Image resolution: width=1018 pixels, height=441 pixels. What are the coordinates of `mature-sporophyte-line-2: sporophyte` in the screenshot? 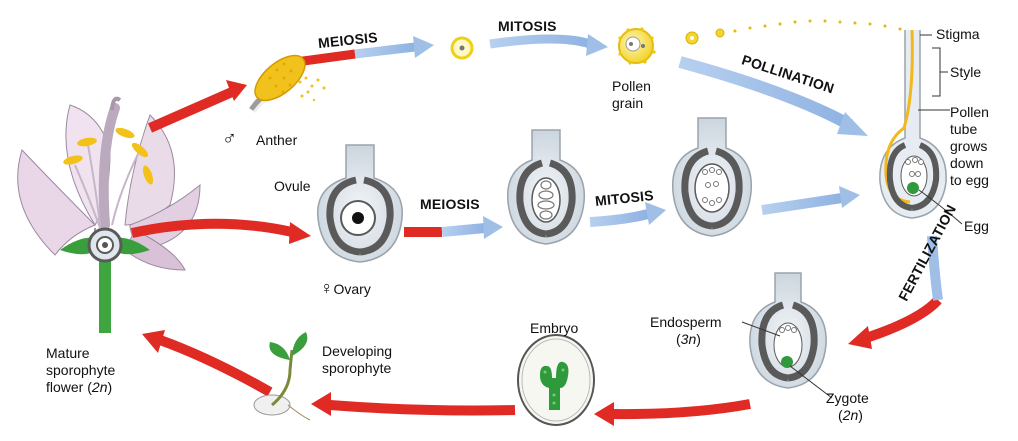 It's located at (81, 370).